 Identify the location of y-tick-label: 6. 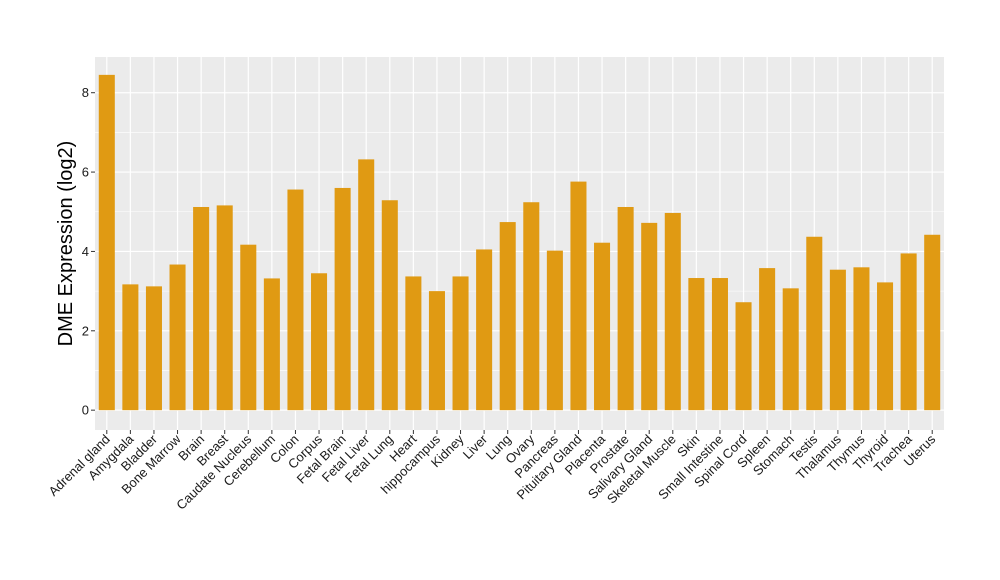
(85, 172).